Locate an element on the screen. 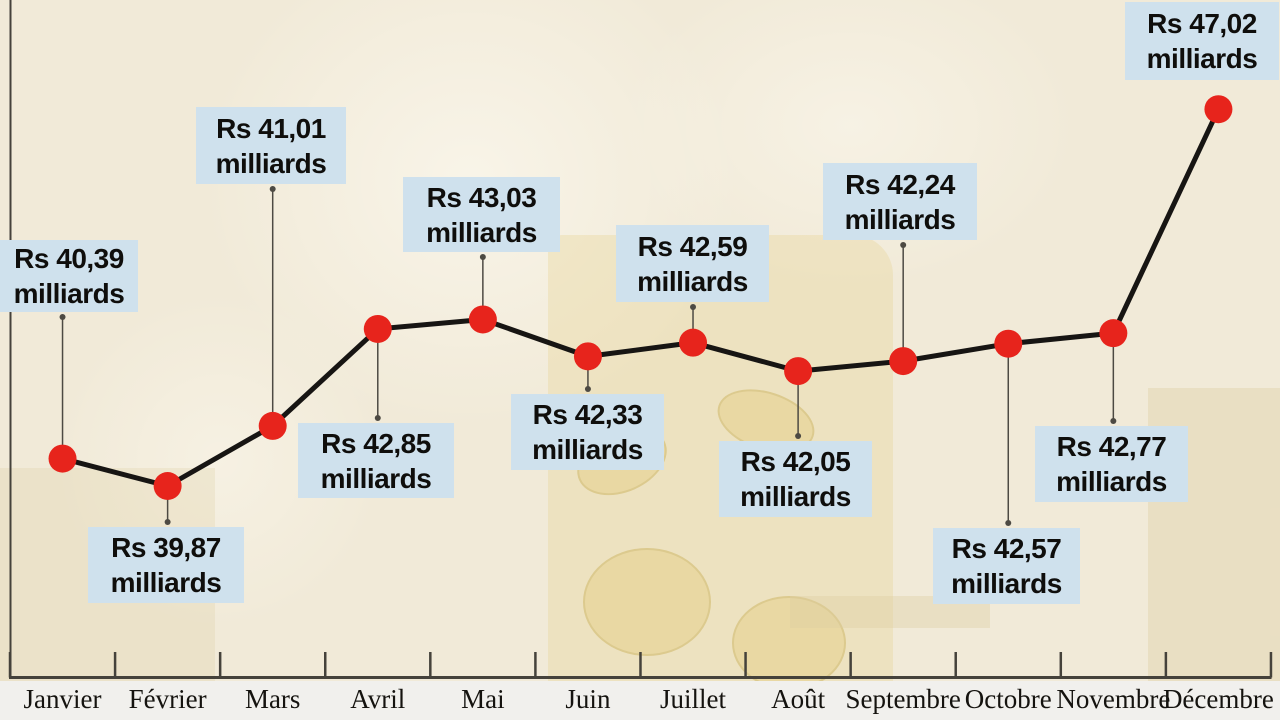  data-point-octobre is located at coordinates (1008, 343).